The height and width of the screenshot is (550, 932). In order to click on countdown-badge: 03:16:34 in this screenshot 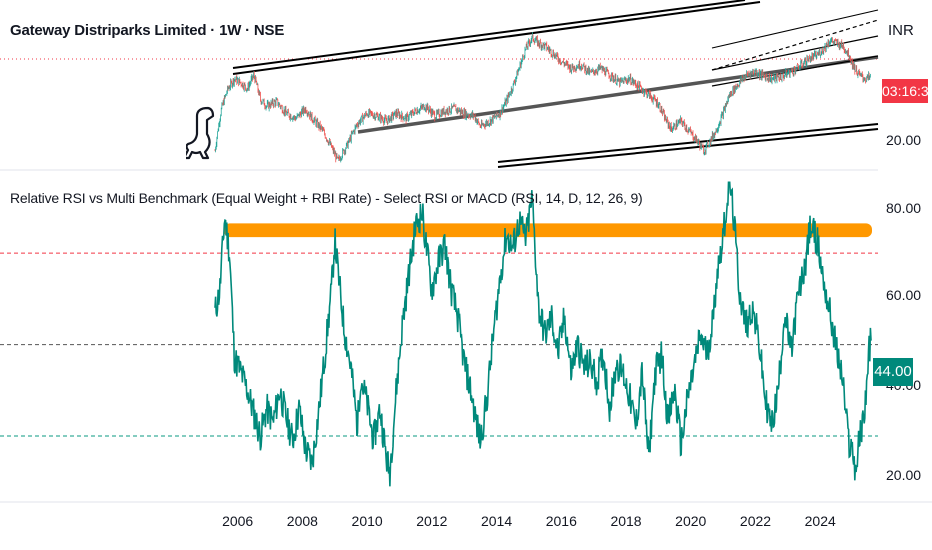, I will do `click(907, 91)`.